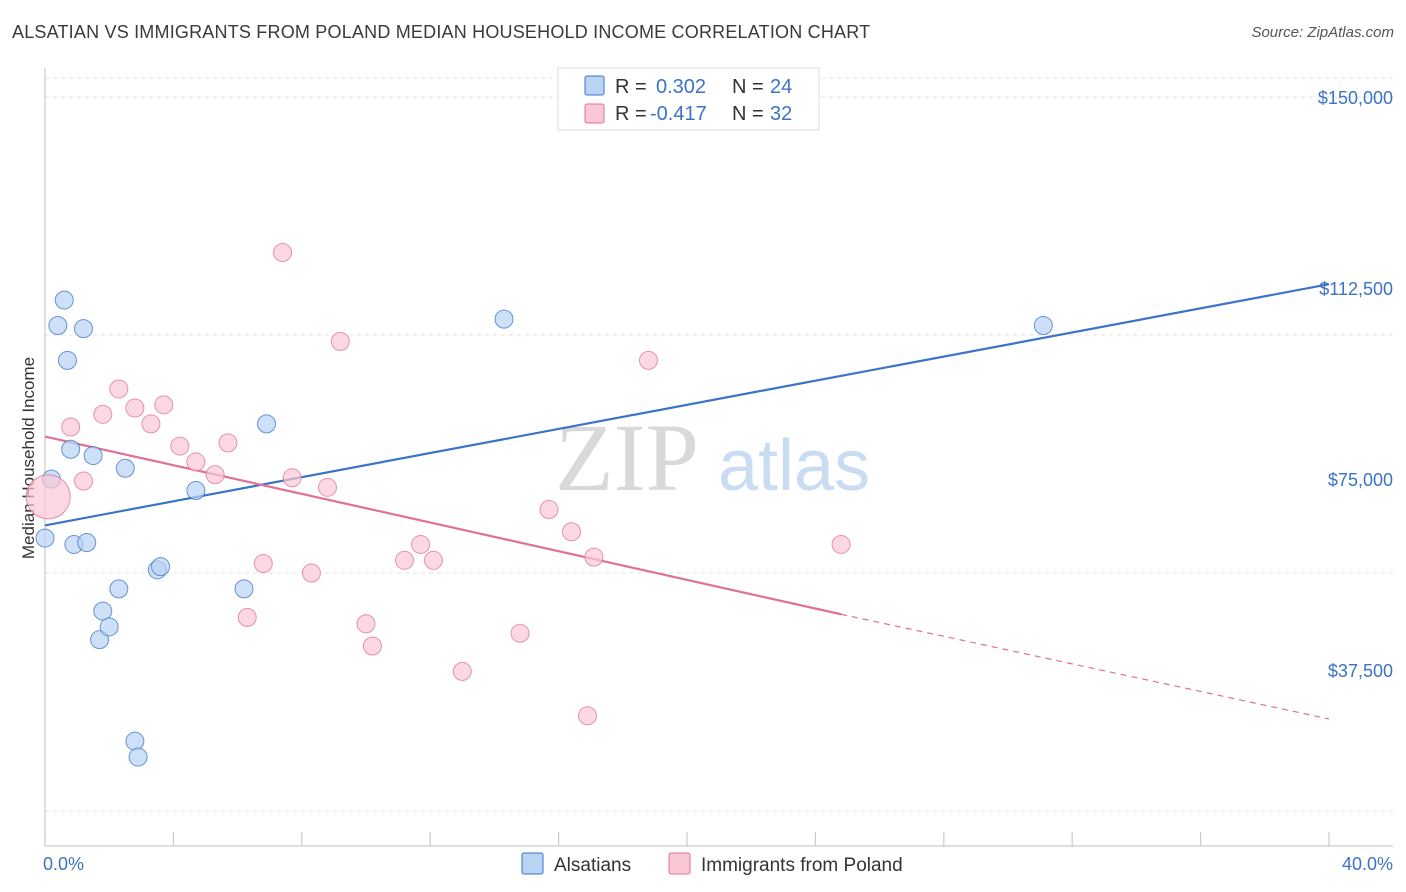 The height and width of the screenshot is (892, 1406). Describe the element at coordinates (1322, 32) in the screenshot. I see `source-credit: Source: ZipAtlas.com` at that location.